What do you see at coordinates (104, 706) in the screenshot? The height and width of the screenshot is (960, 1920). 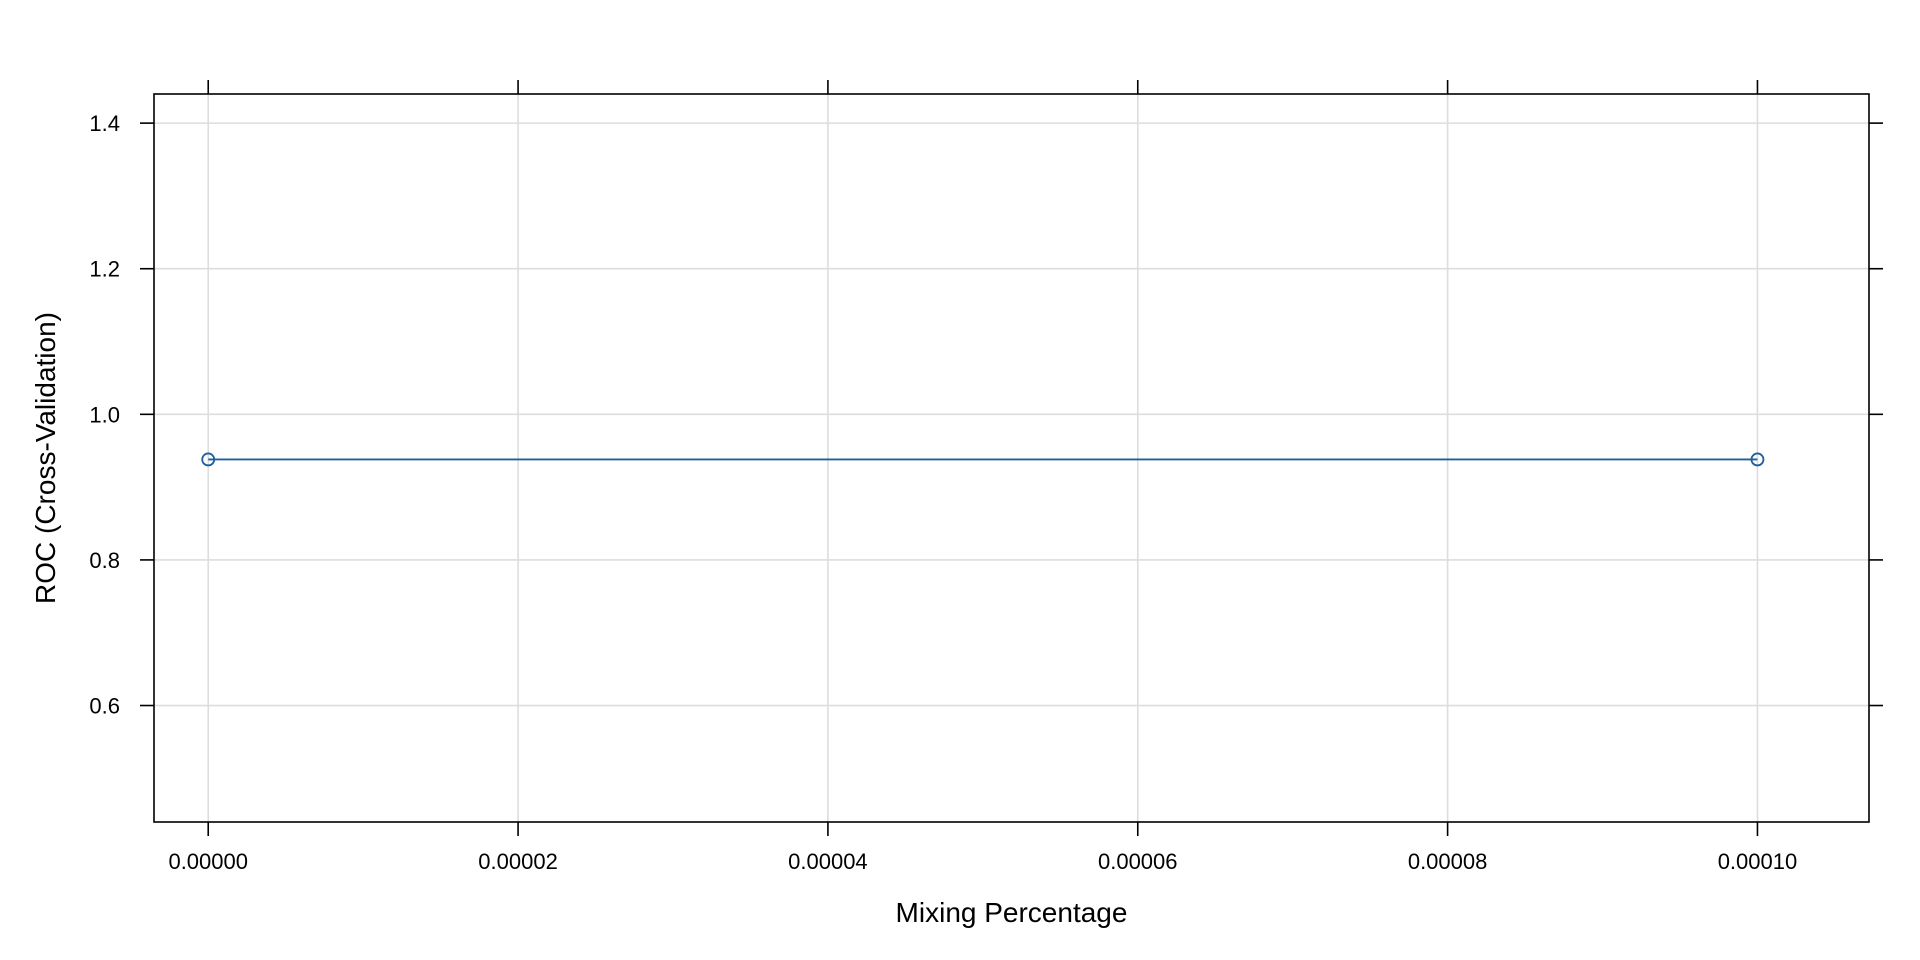 I see `y-tick-label: 0.6` at bounding box center [104, 706].